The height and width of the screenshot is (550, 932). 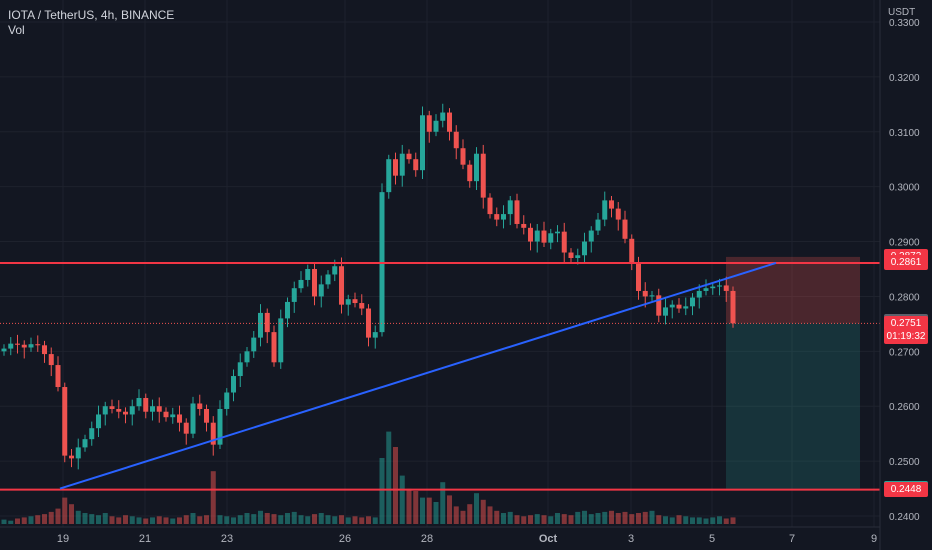 What do you see at coordinates (467, 539) in the screenshot?
I see `time-axis-ticks: 19 21 23 26 28 Oct 3 5 7 9` at bounding box center [467, 539].